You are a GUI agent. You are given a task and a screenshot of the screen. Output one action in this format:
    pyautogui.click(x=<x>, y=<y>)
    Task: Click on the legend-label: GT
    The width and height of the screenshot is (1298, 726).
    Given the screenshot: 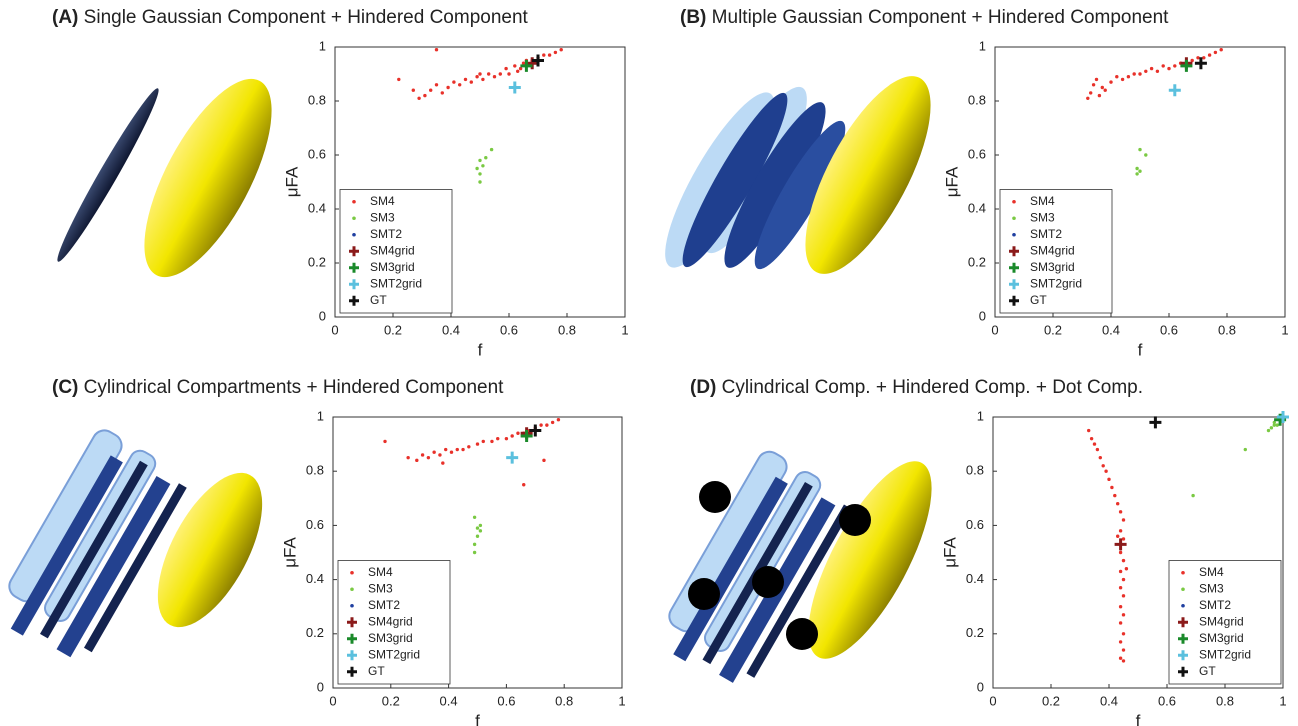 What is the action you would take?
    pyautogui.click(x=1038, y=300)
    